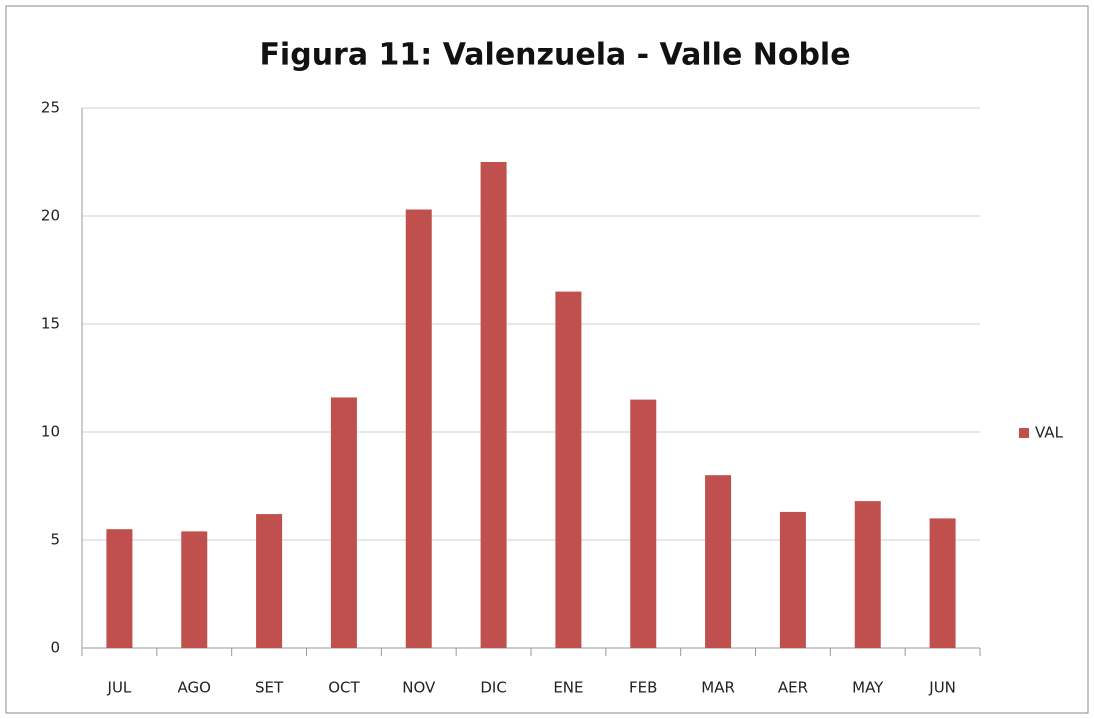 The image size is (1094, 719). What do you see at coordinates (868, 688) in the screenshot?
I see `x-tick-label: MAY` at bounding box center [868, 688].